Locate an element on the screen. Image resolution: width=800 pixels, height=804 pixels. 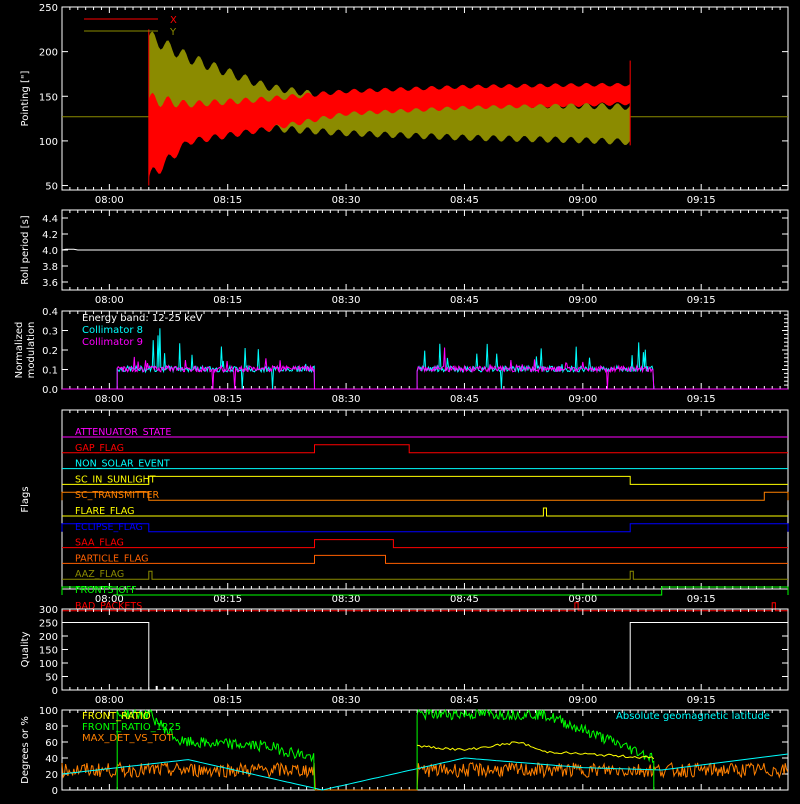
ratios-y-tick-label: 80 is located at coordinates (51, 727).